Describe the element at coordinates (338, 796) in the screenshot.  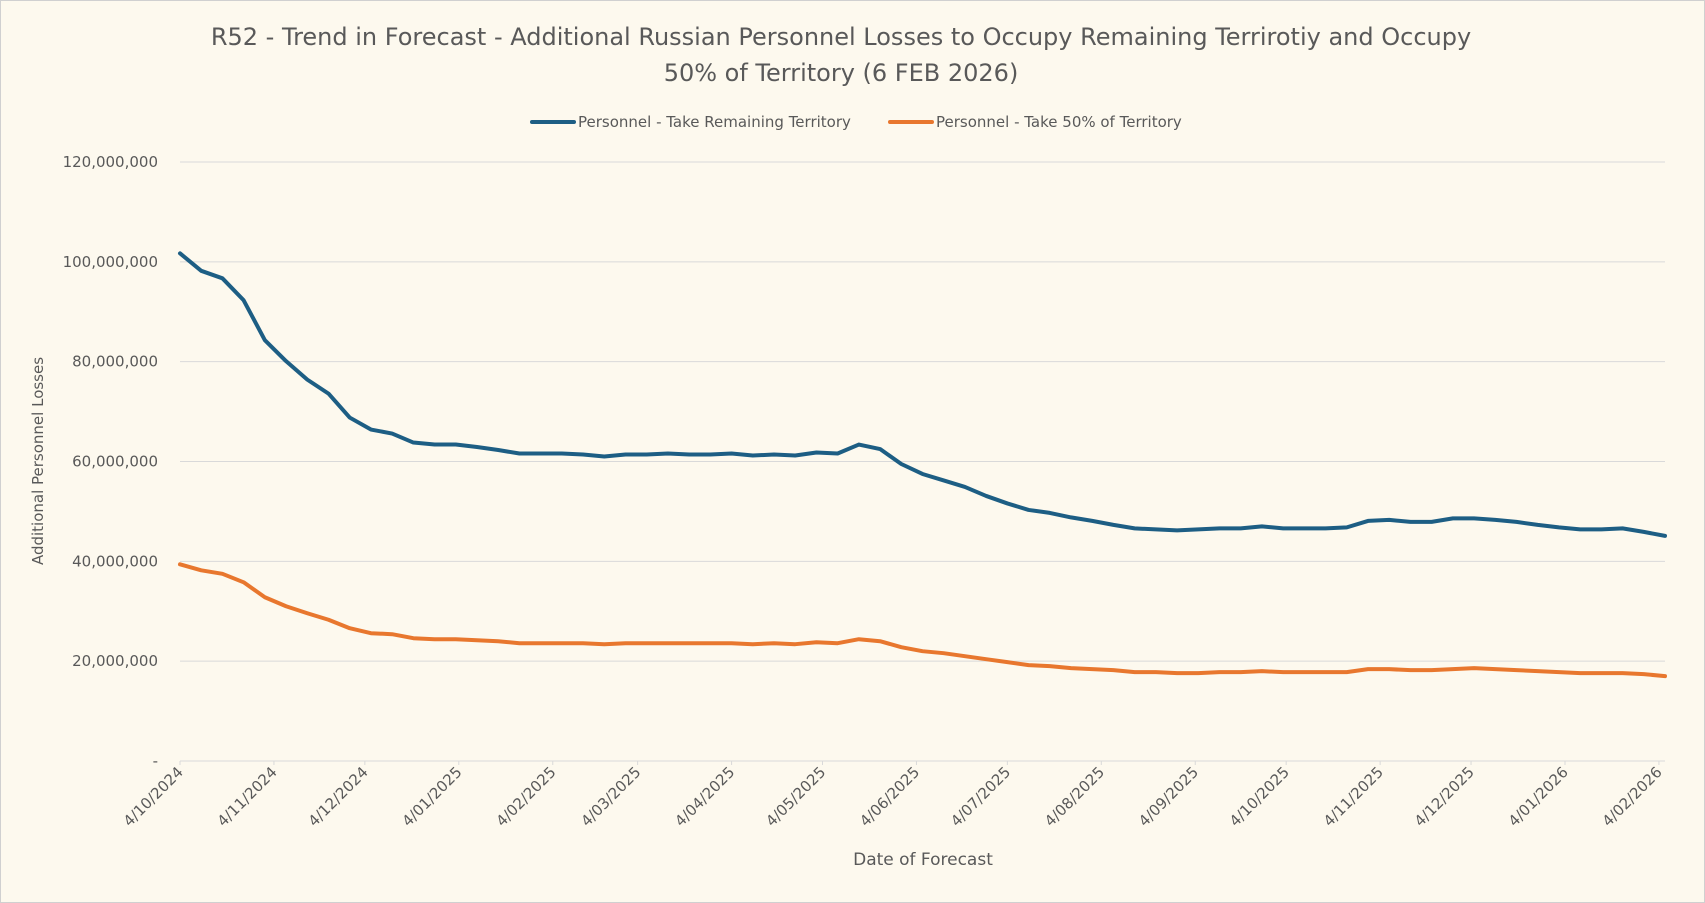
I see `x-tick-label: 4/12/2024` at that location.